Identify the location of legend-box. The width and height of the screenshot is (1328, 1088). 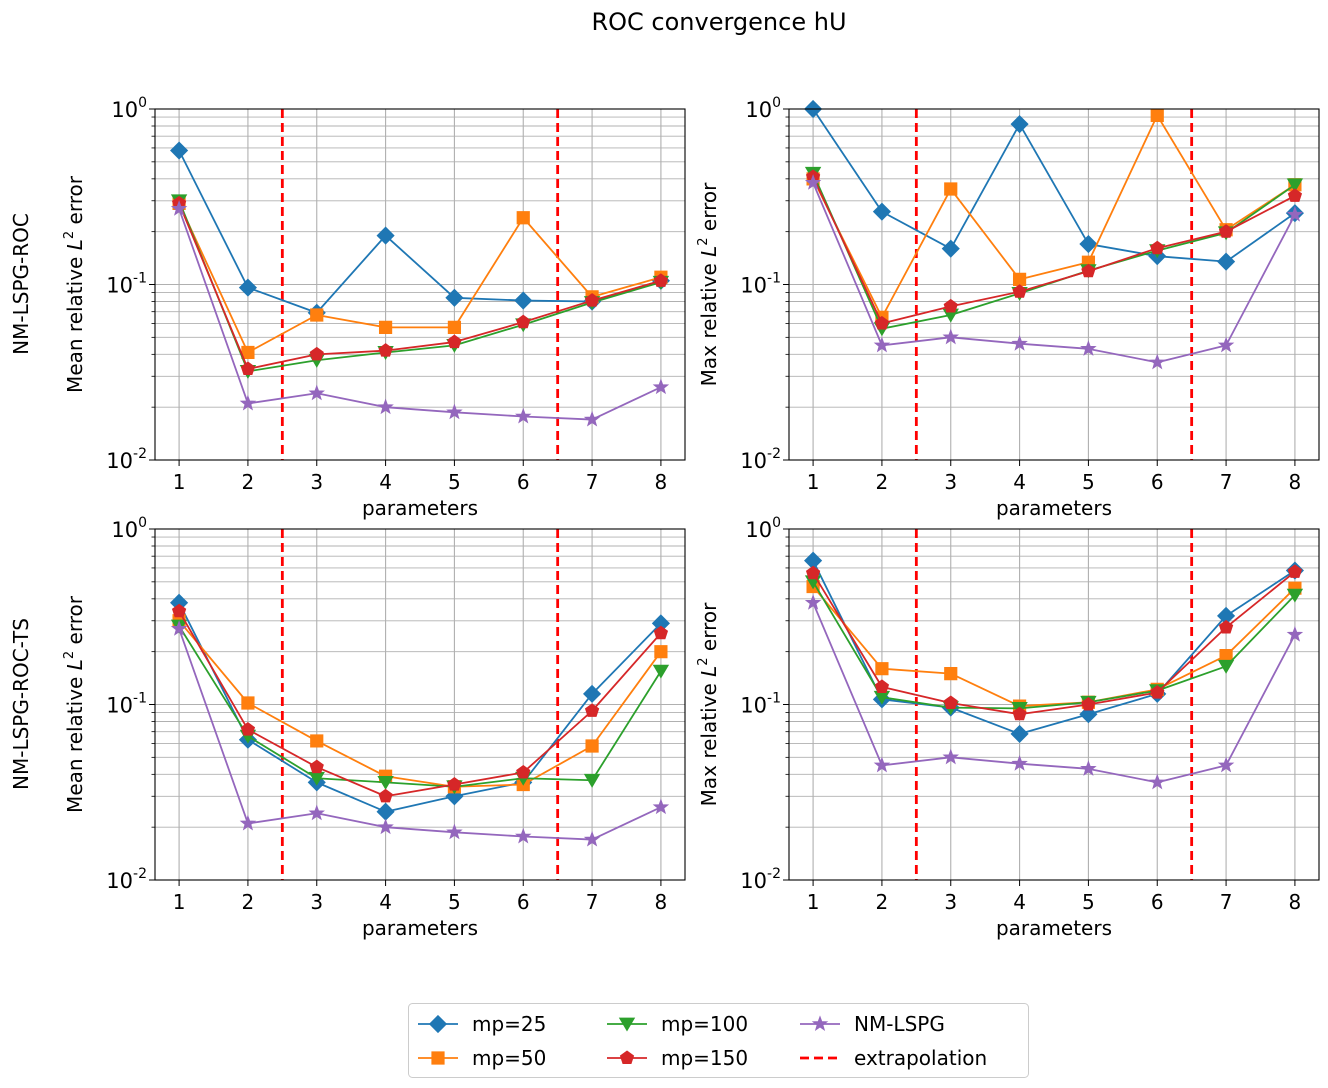
(718, 1040).